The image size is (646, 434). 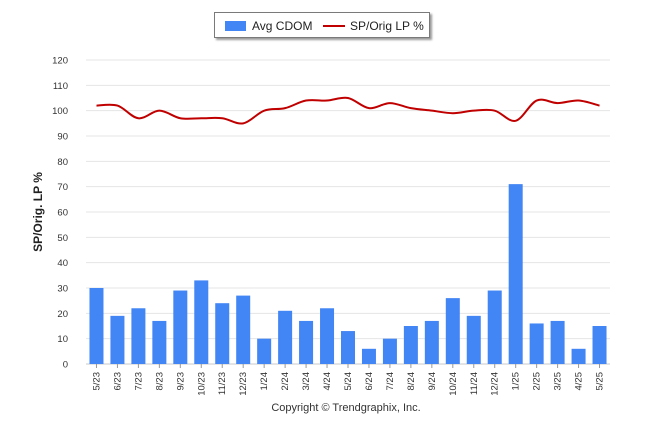 I want to click on legend: Avg CDOM SP/Orig LP %, so click(x=322, y=25).